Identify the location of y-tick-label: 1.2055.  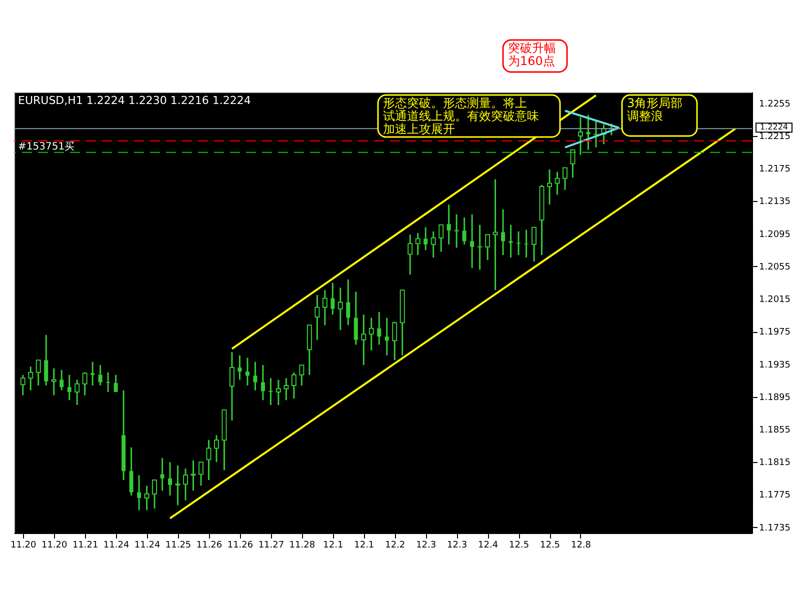
(774, 267).